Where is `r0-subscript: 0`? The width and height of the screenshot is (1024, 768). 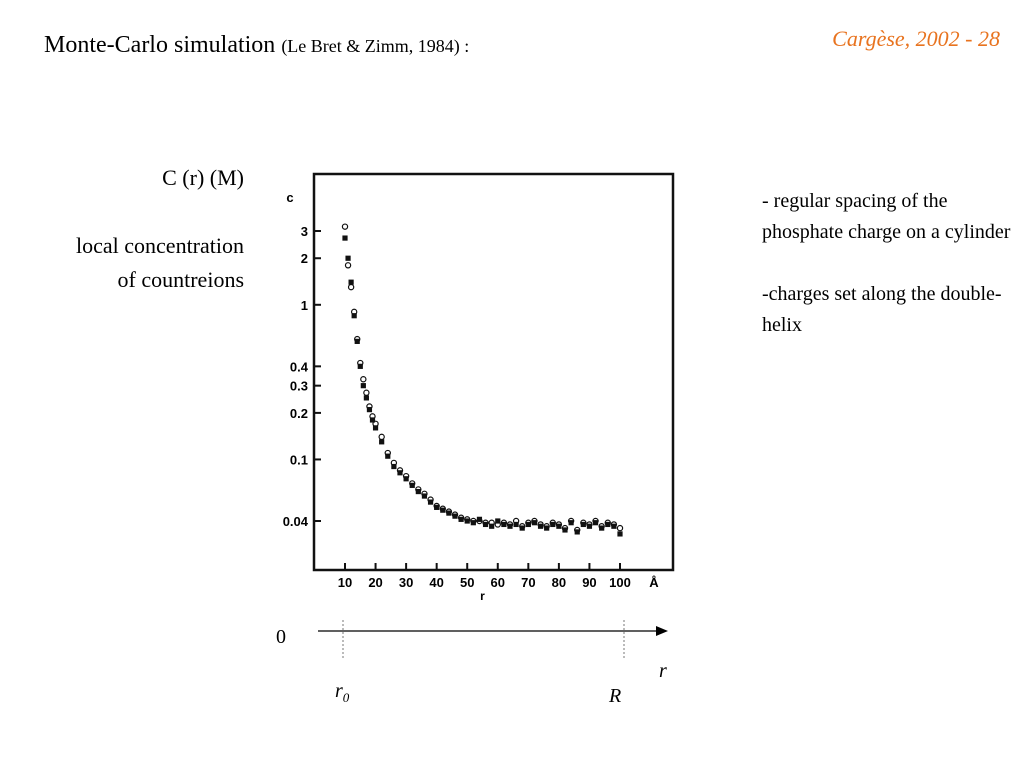
r0-subscript: 0 is located at coordinates (346, 697).